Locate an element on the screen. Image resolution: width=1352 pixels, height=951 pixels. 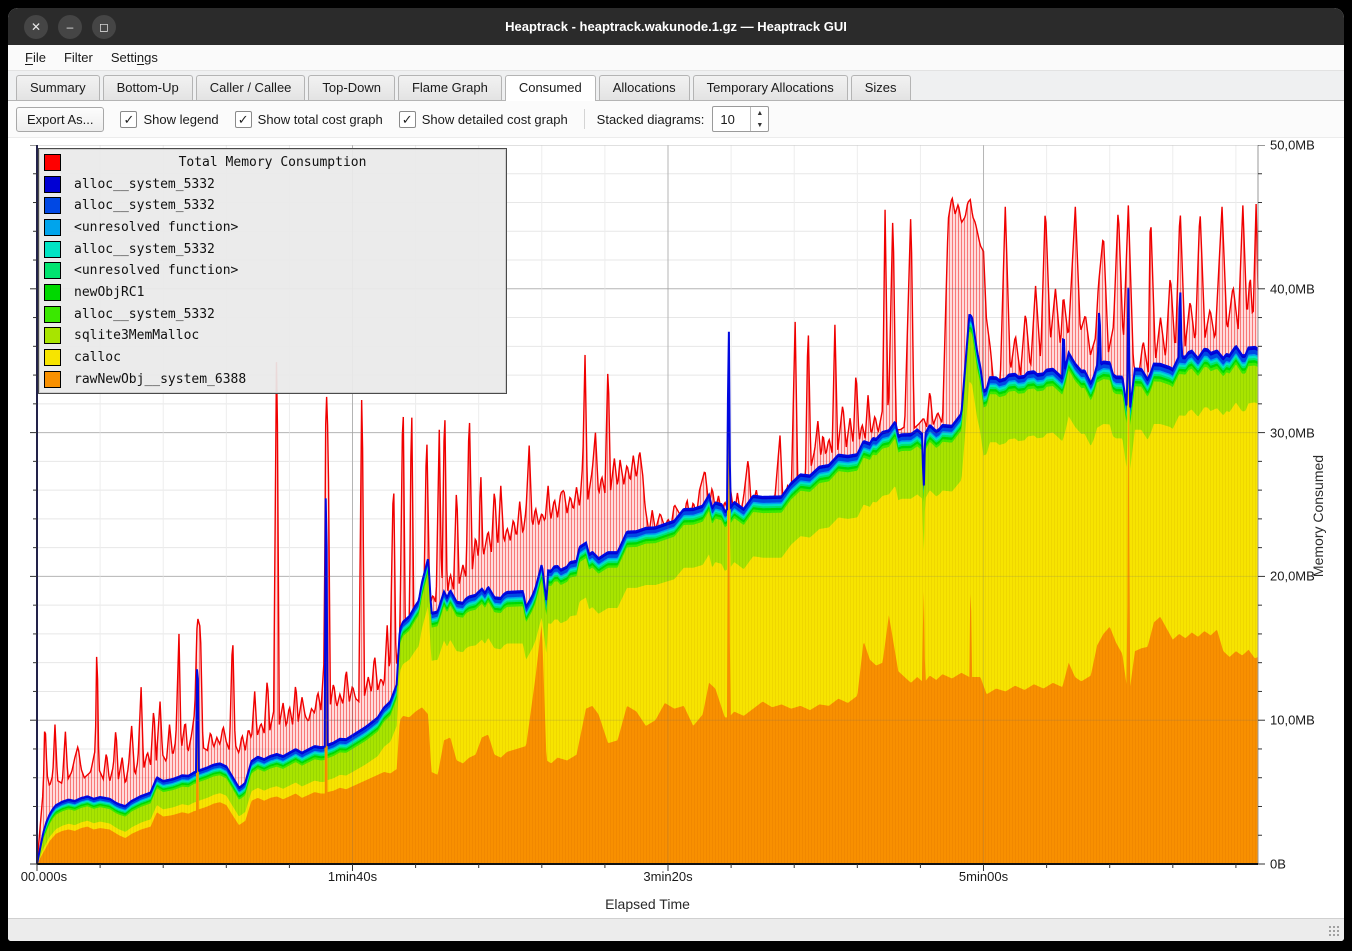
tab-temporary-allocations: Temporary Allocations is located at coordinates (770, 87).